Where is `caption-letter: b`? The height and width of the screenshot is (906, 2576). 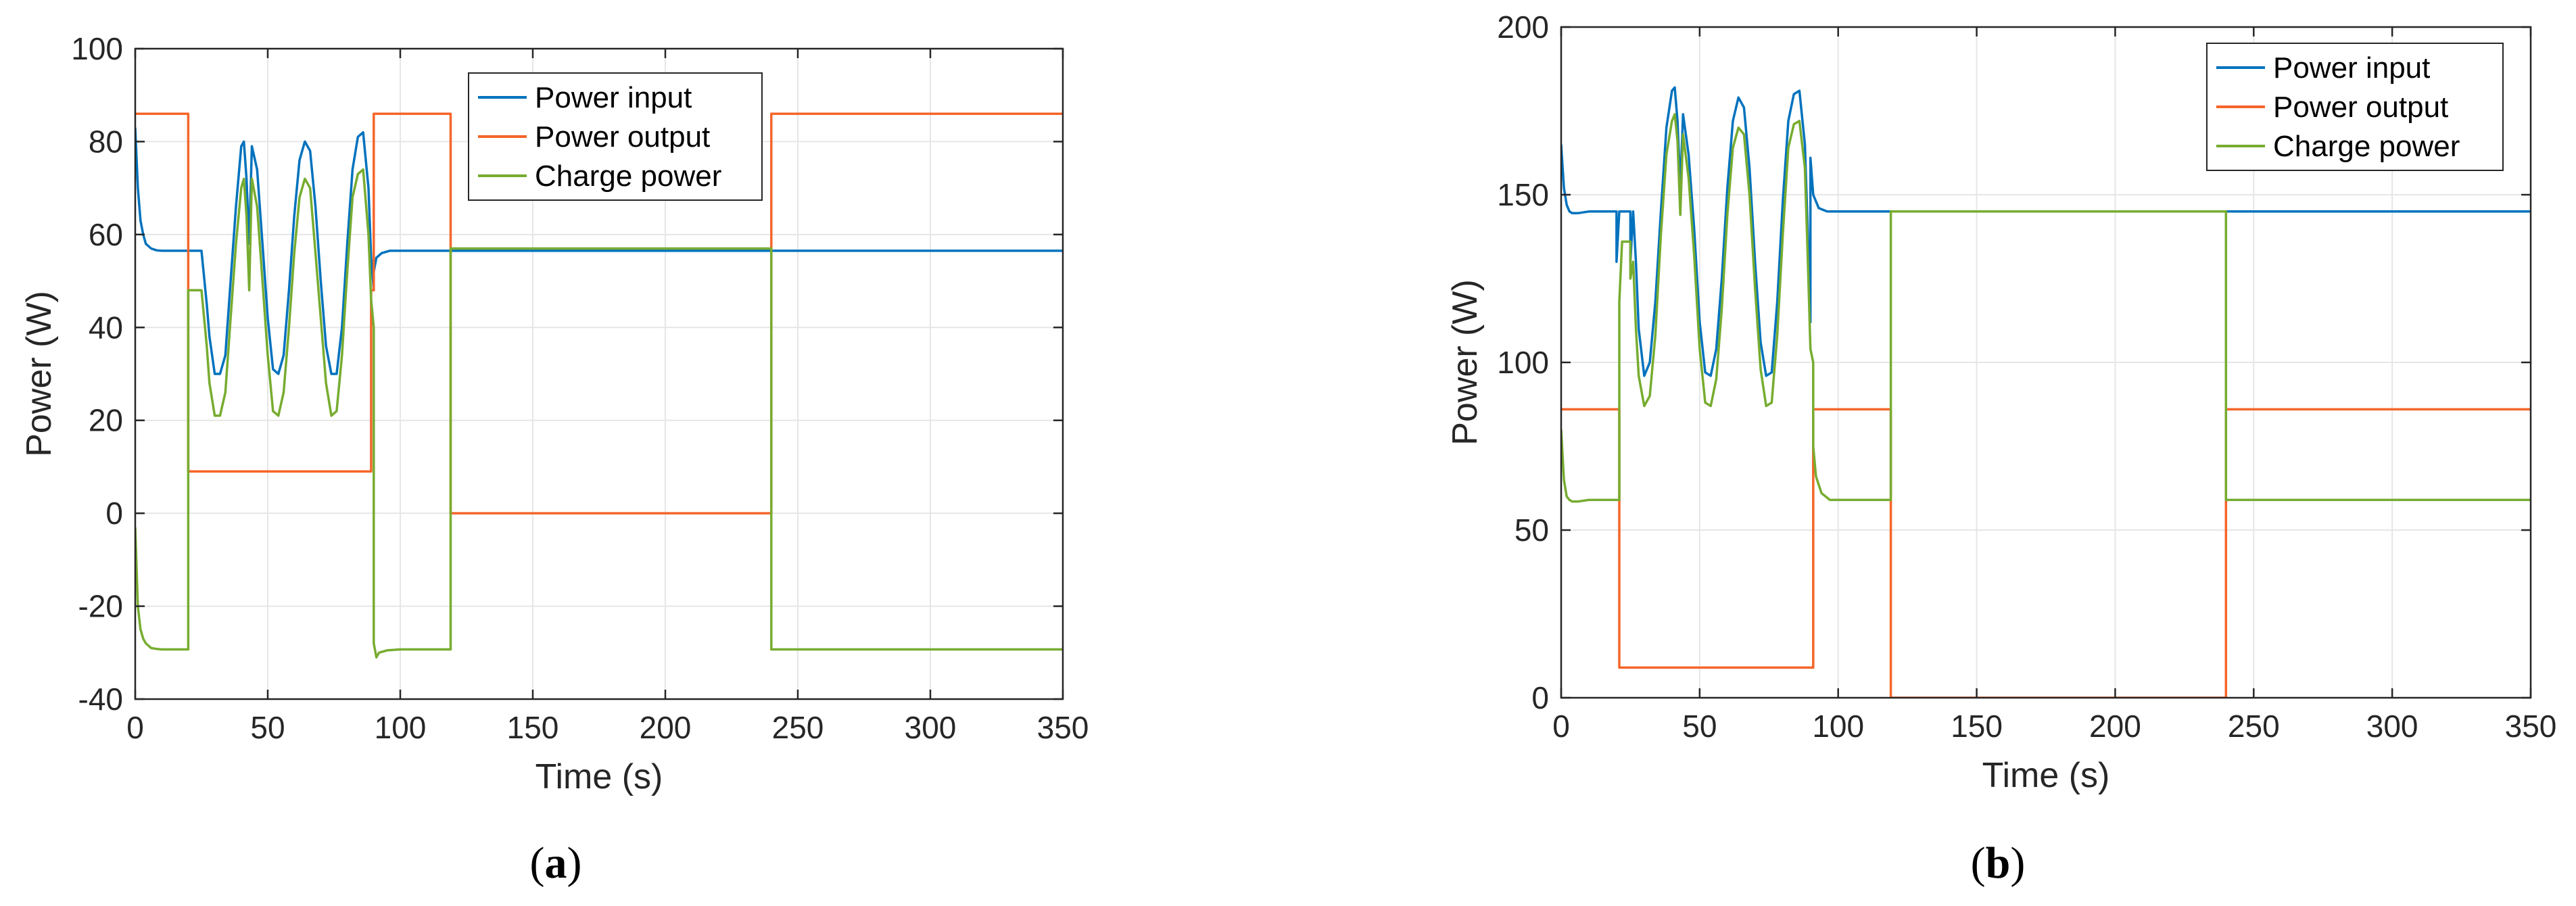 caption-letter: b is located at coordinates (1998, 863).